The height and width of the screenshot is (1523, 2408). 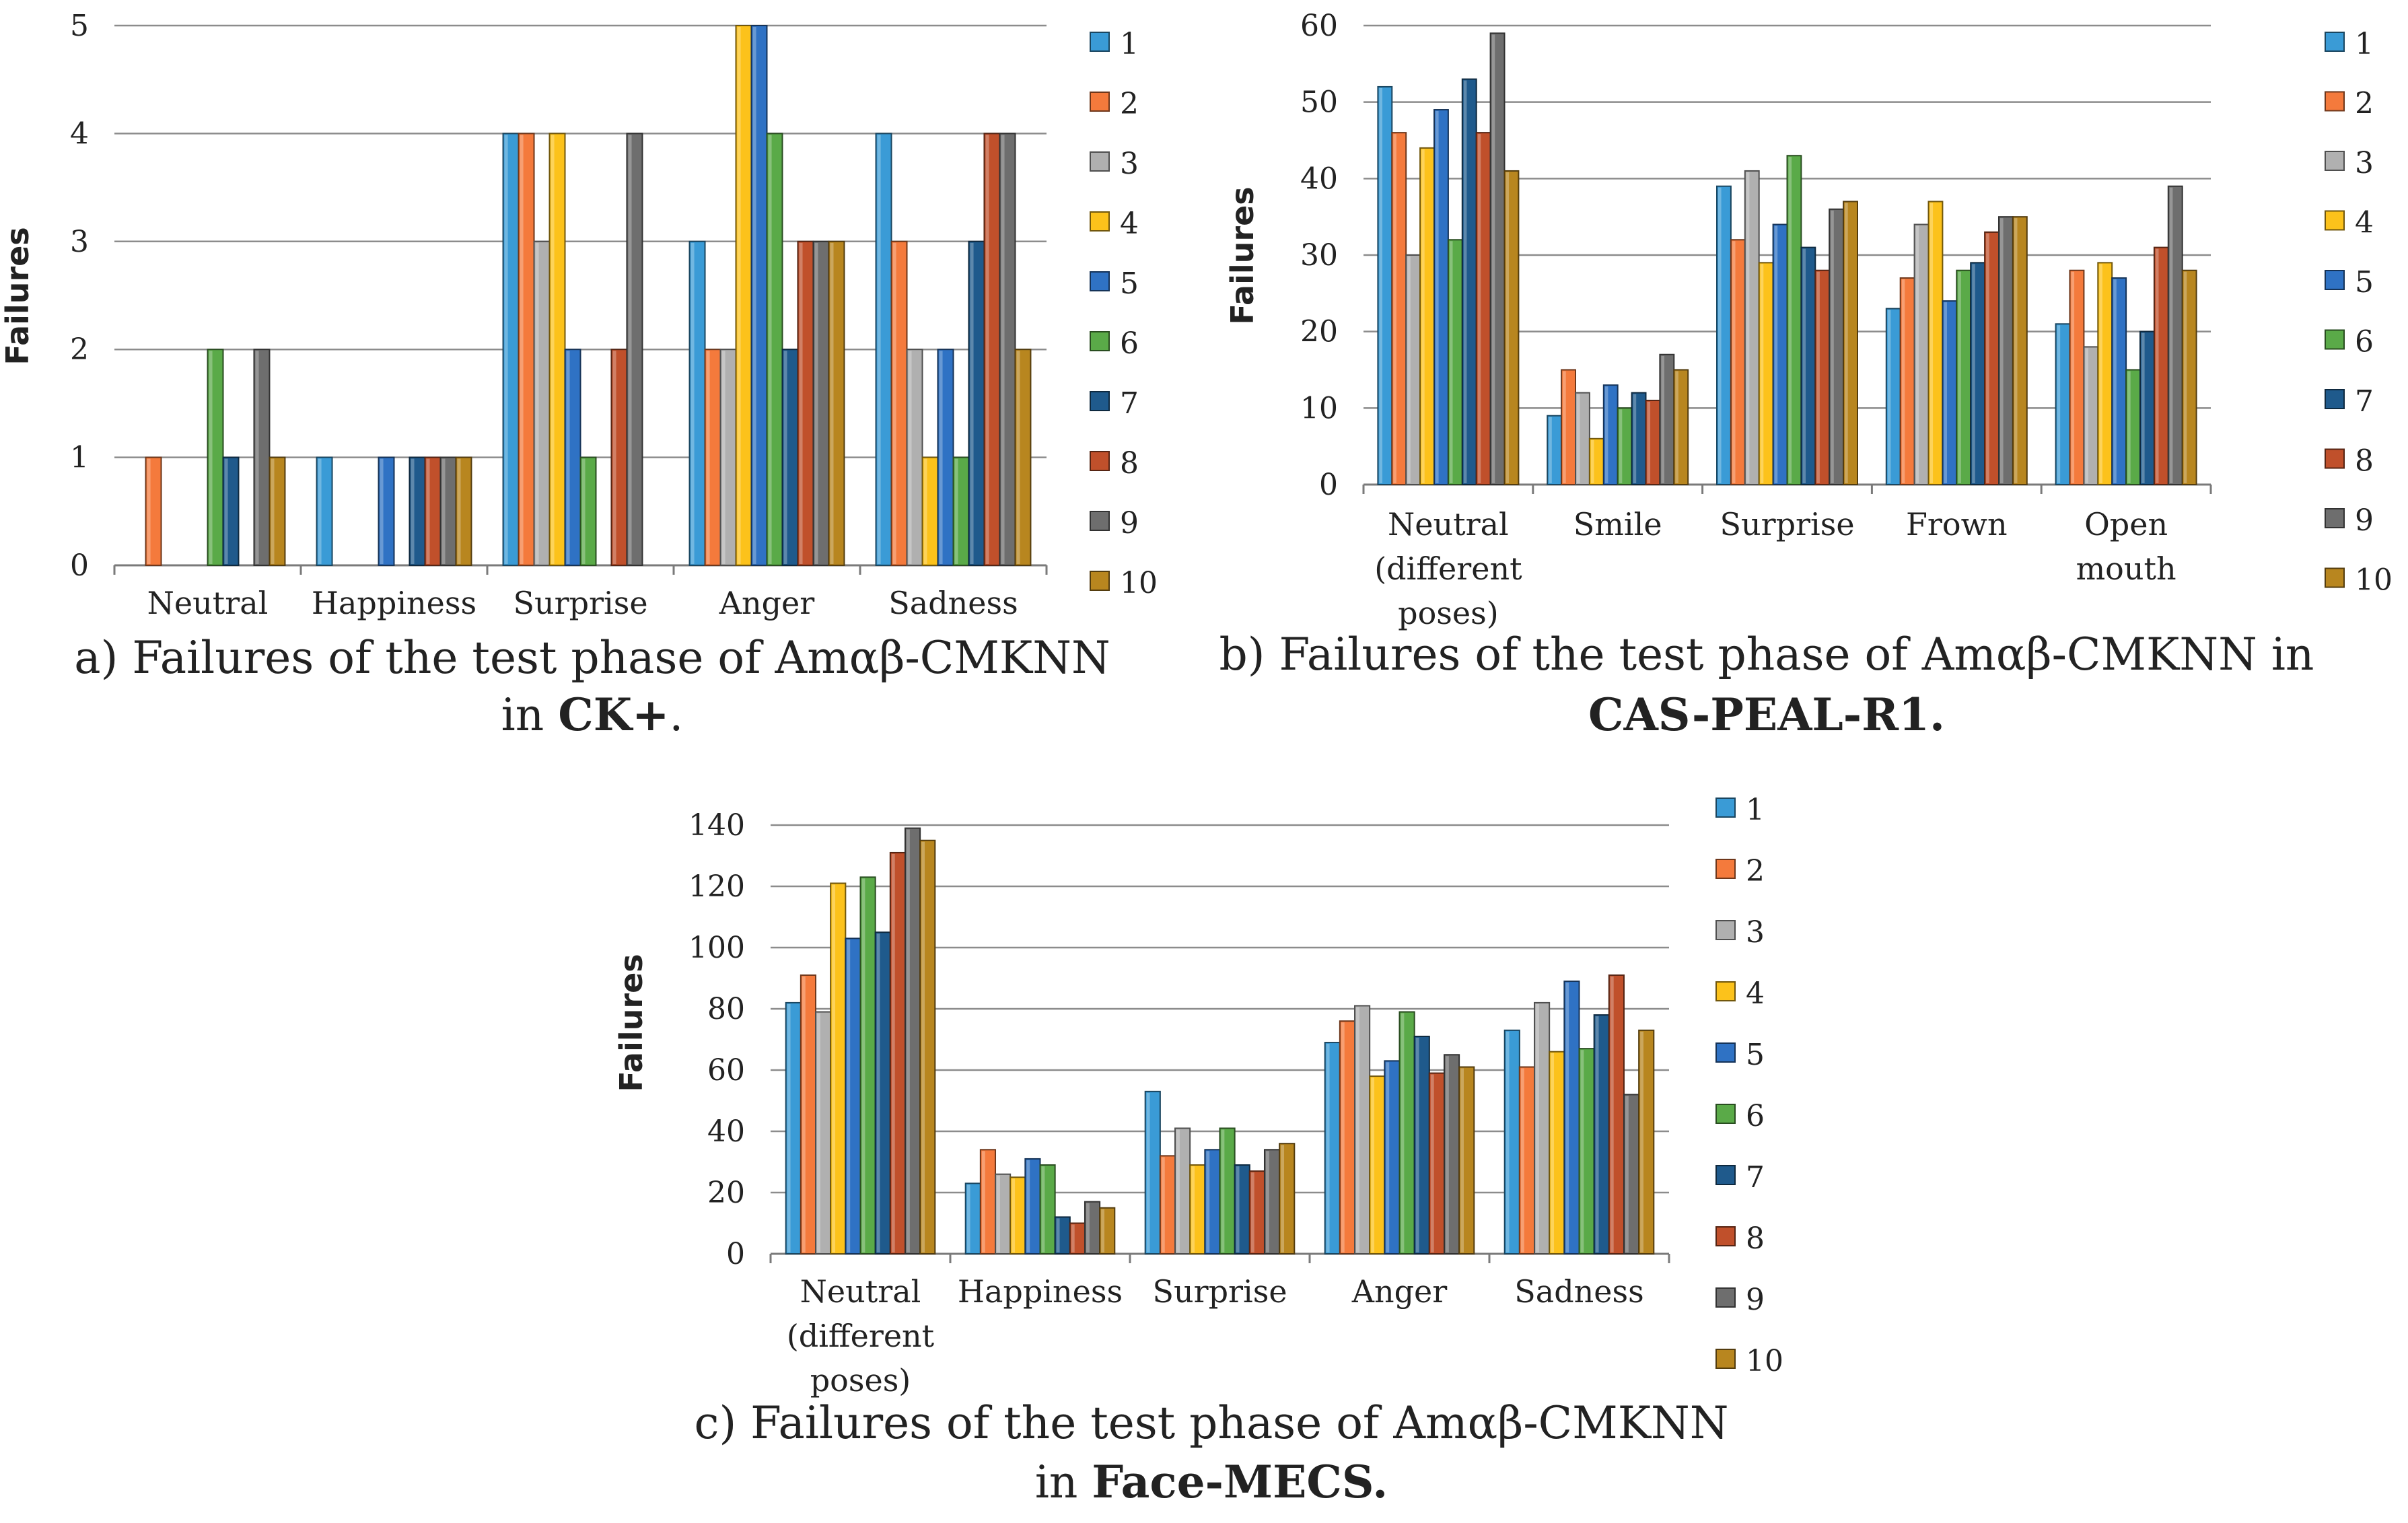 I want to click on category-label: mouth, so click(x=2126, y=569).